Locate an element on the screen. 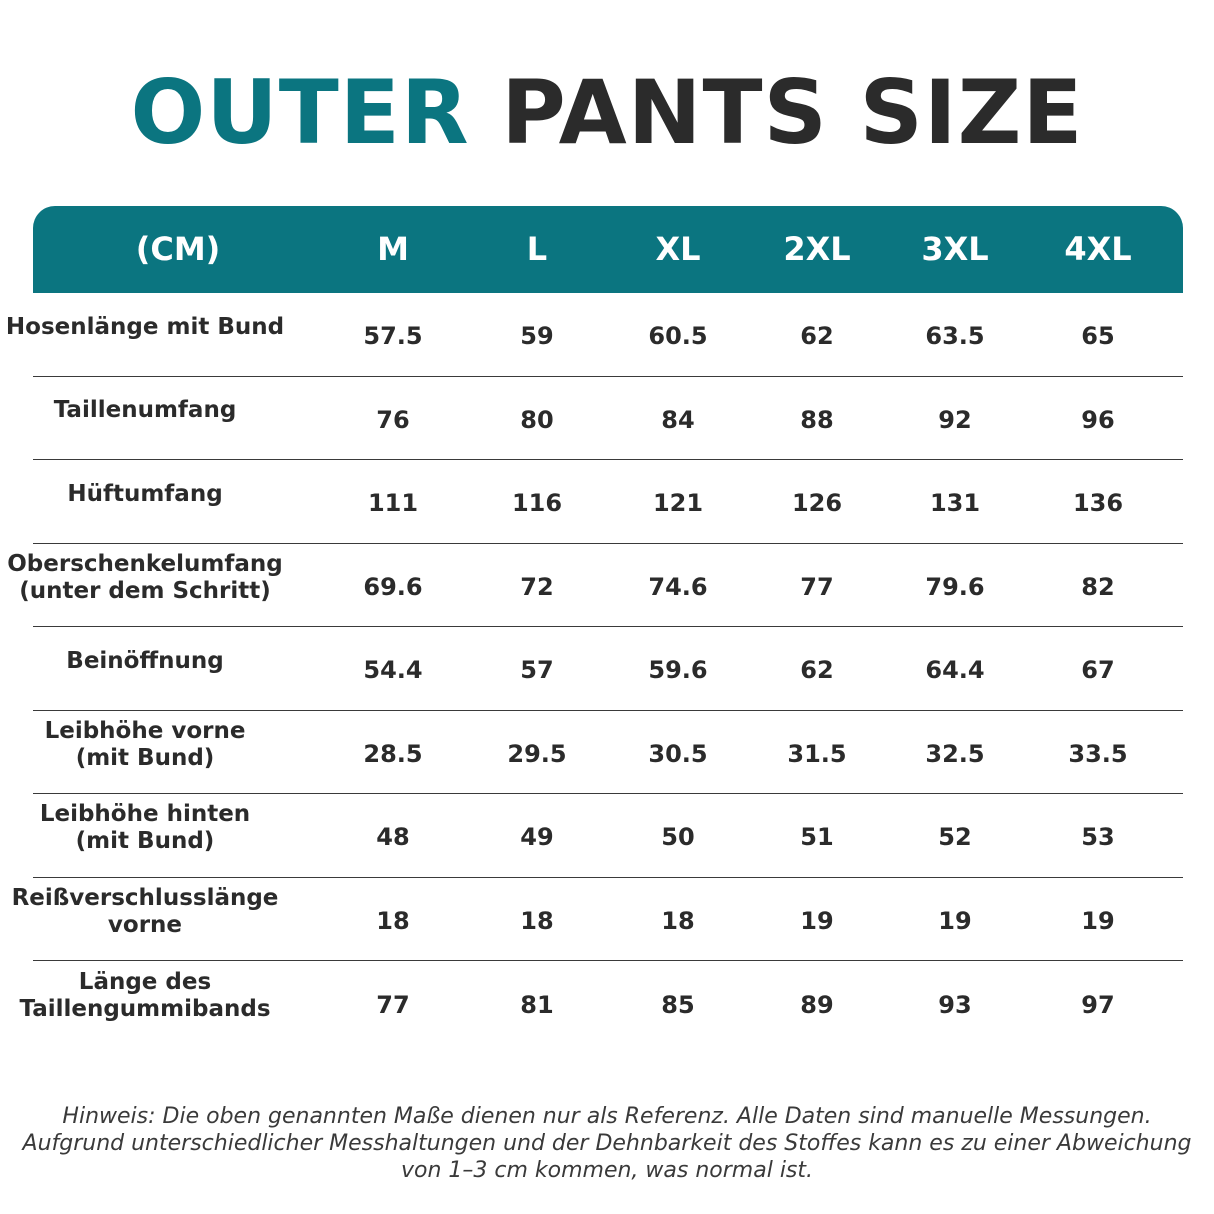 This screenshot has width=1214, height=1214. table-row: Hosenlänge mit Bund 57.5 59 60.5 62 63.5 65 is located at coordinates (594, 335).